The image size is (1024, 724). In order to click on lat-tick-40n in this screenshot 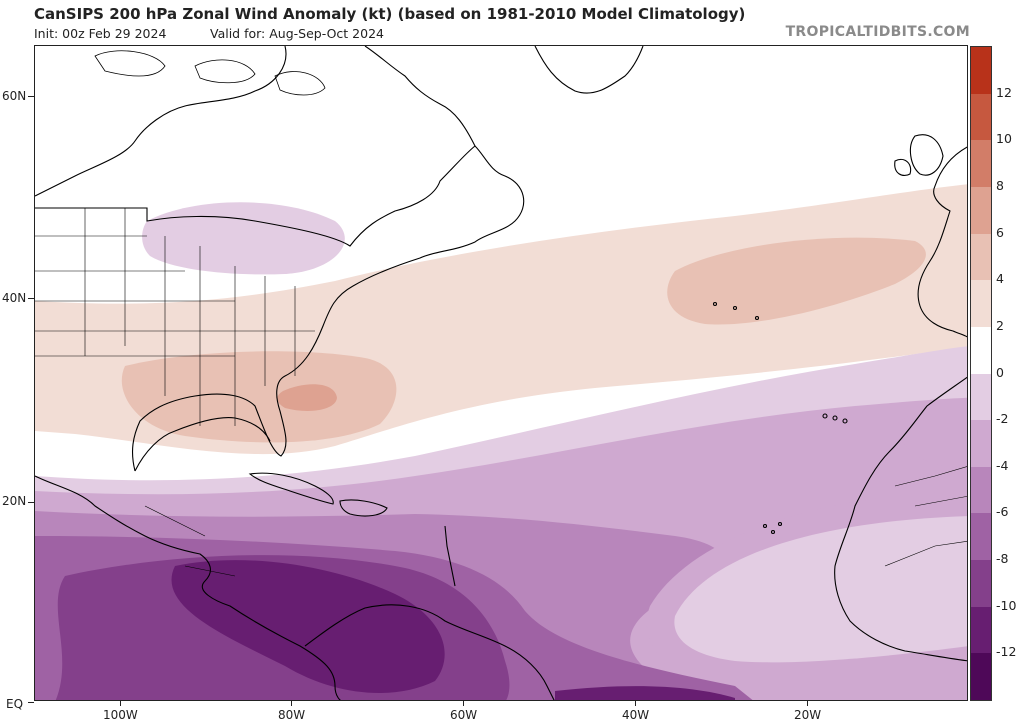, I will do `click(31, 298)`.